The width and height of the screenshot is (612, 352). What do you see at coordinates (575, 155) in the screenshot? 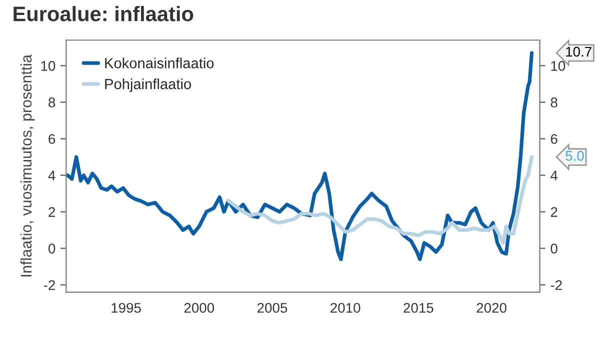
I see `annotation: 5.0` at bounding box center [575, 155].